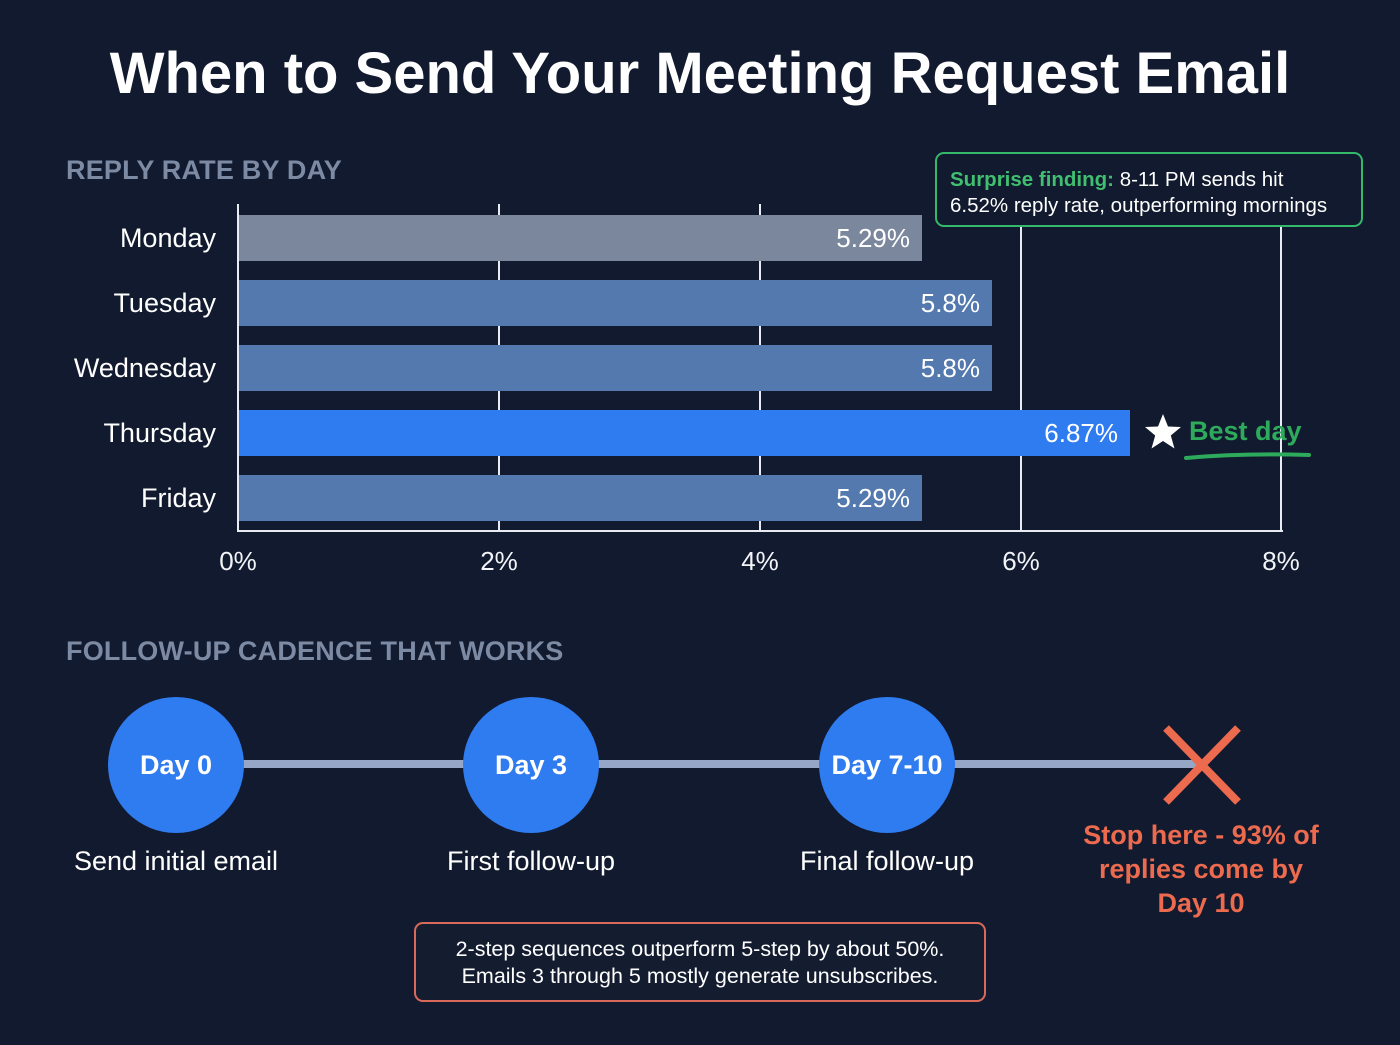  I want to click on stop-line-3: Day 10, so click(1201, 903).